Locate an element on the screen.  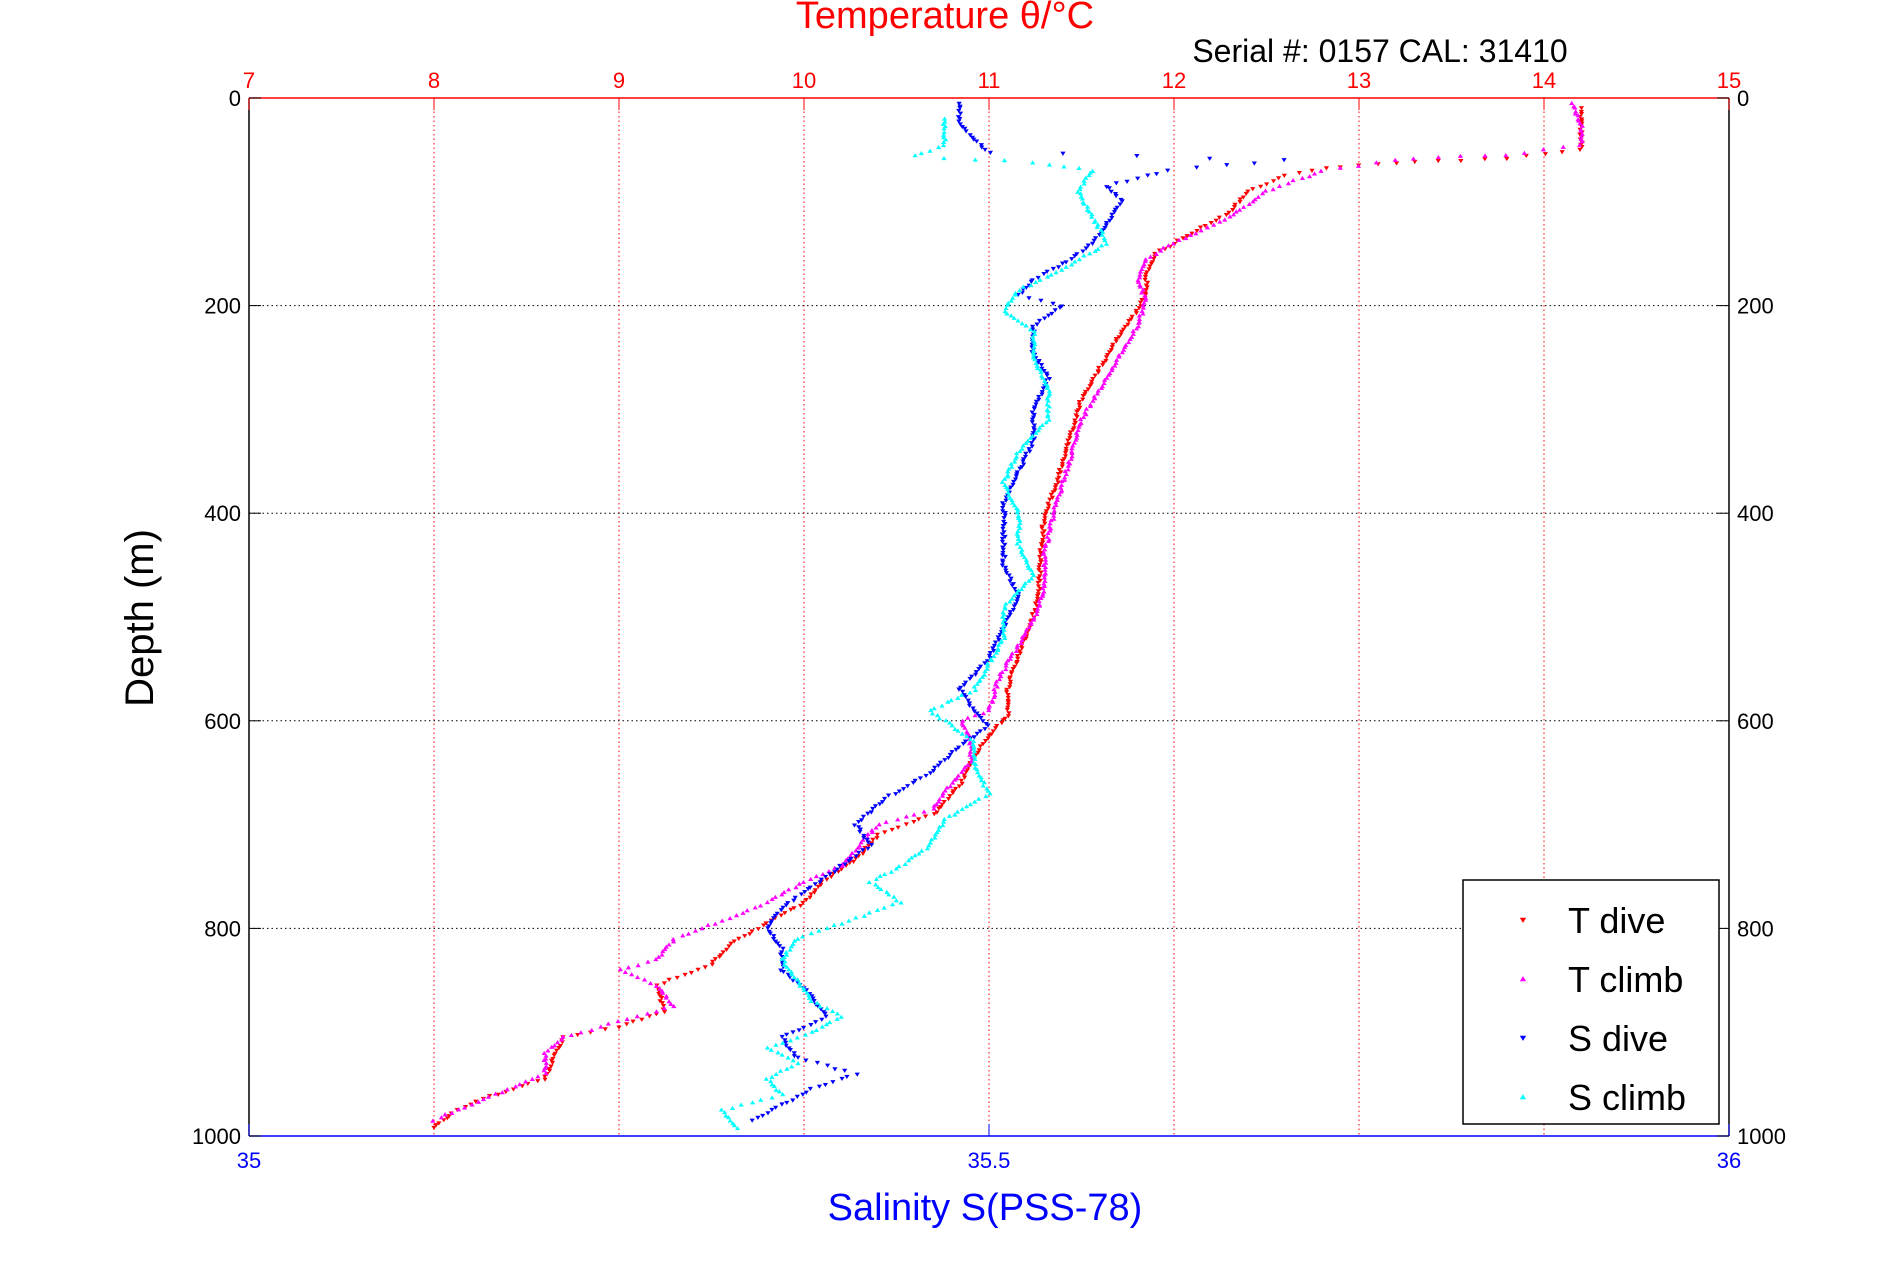
legend-label: S climb is located at coordinates (1627, 1097).